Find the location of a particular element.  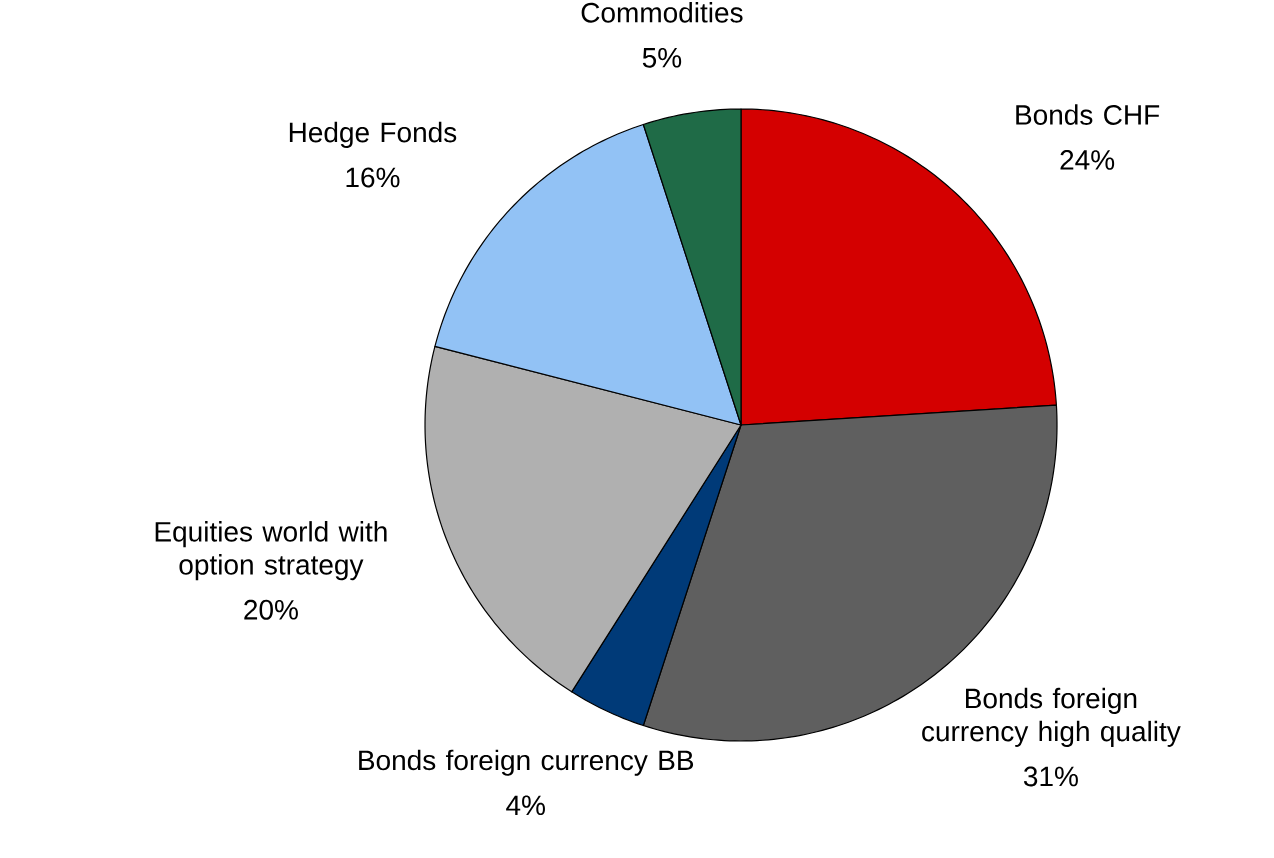

slice-label: Hedge Fonds is located at coordinates (373, 134).